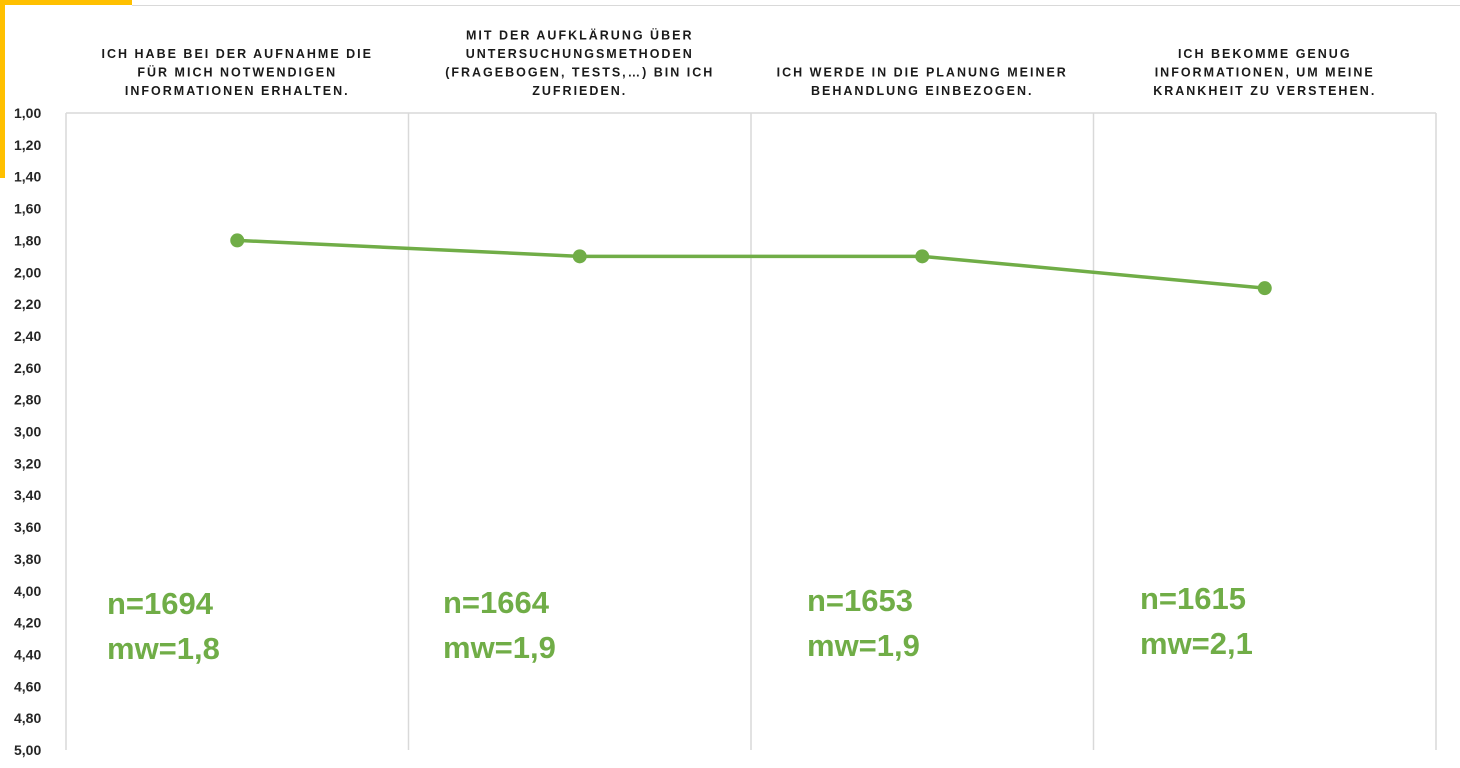 Image resolution: width=1460 pixels, height=768 pixels. I want to click on annotation-n: n=1615, so click(1193, 598).